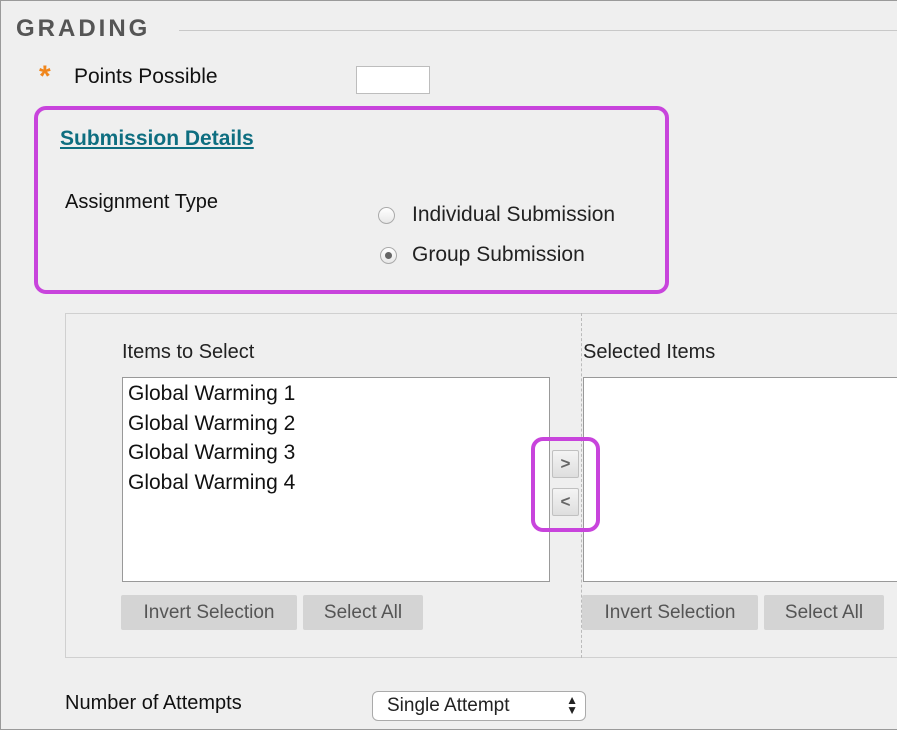  What do you see at coordinates (565, 464) in the screenshot?
I see `add-arrow-button: >` at bounding box center [565, 464].